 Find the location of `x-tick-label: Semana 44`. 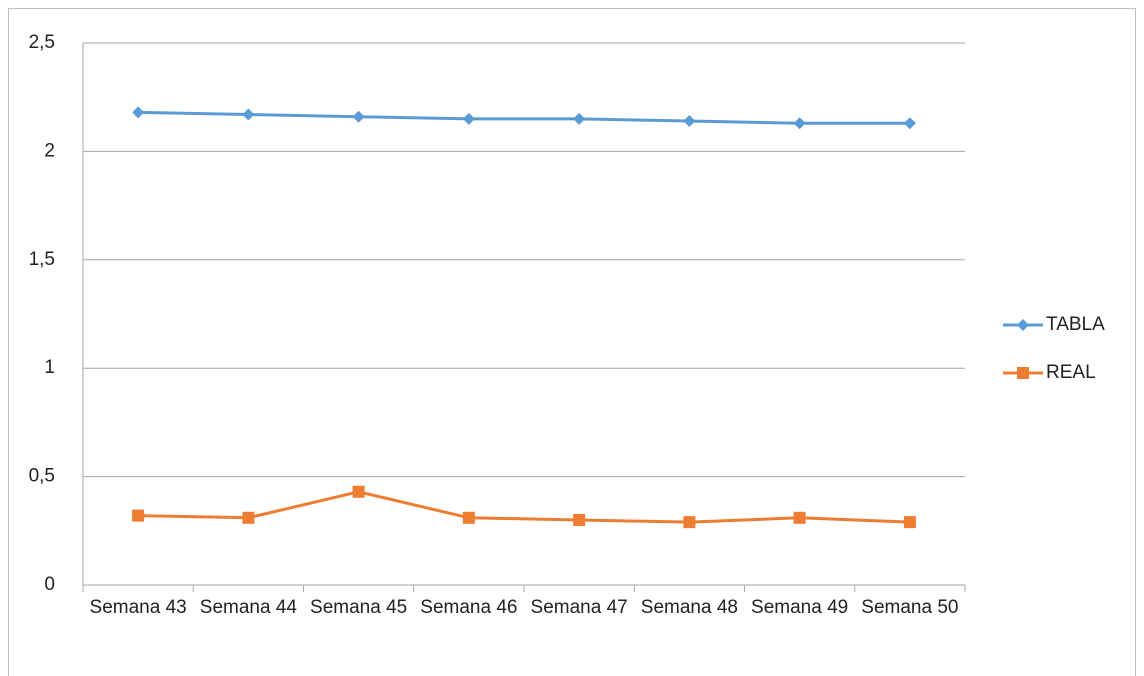

x-tick-label: Semana 44 is located at coordinates (248, 607).